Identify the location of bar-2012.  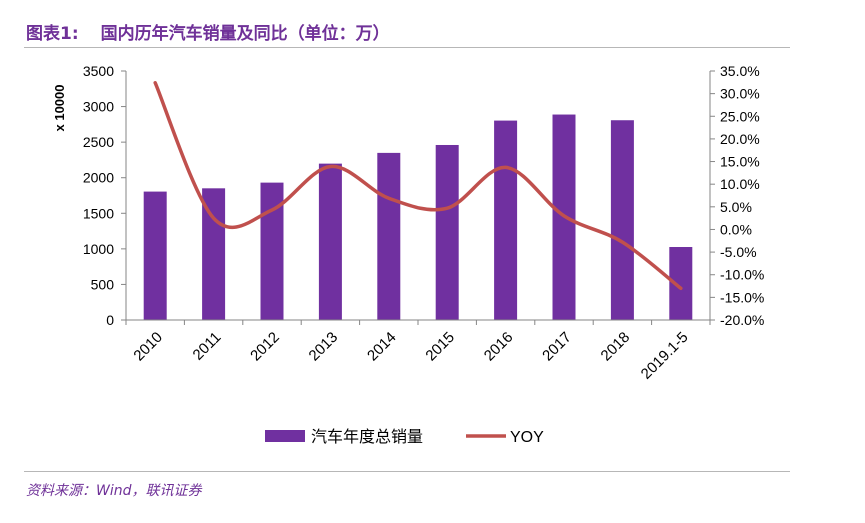
(272, 251).